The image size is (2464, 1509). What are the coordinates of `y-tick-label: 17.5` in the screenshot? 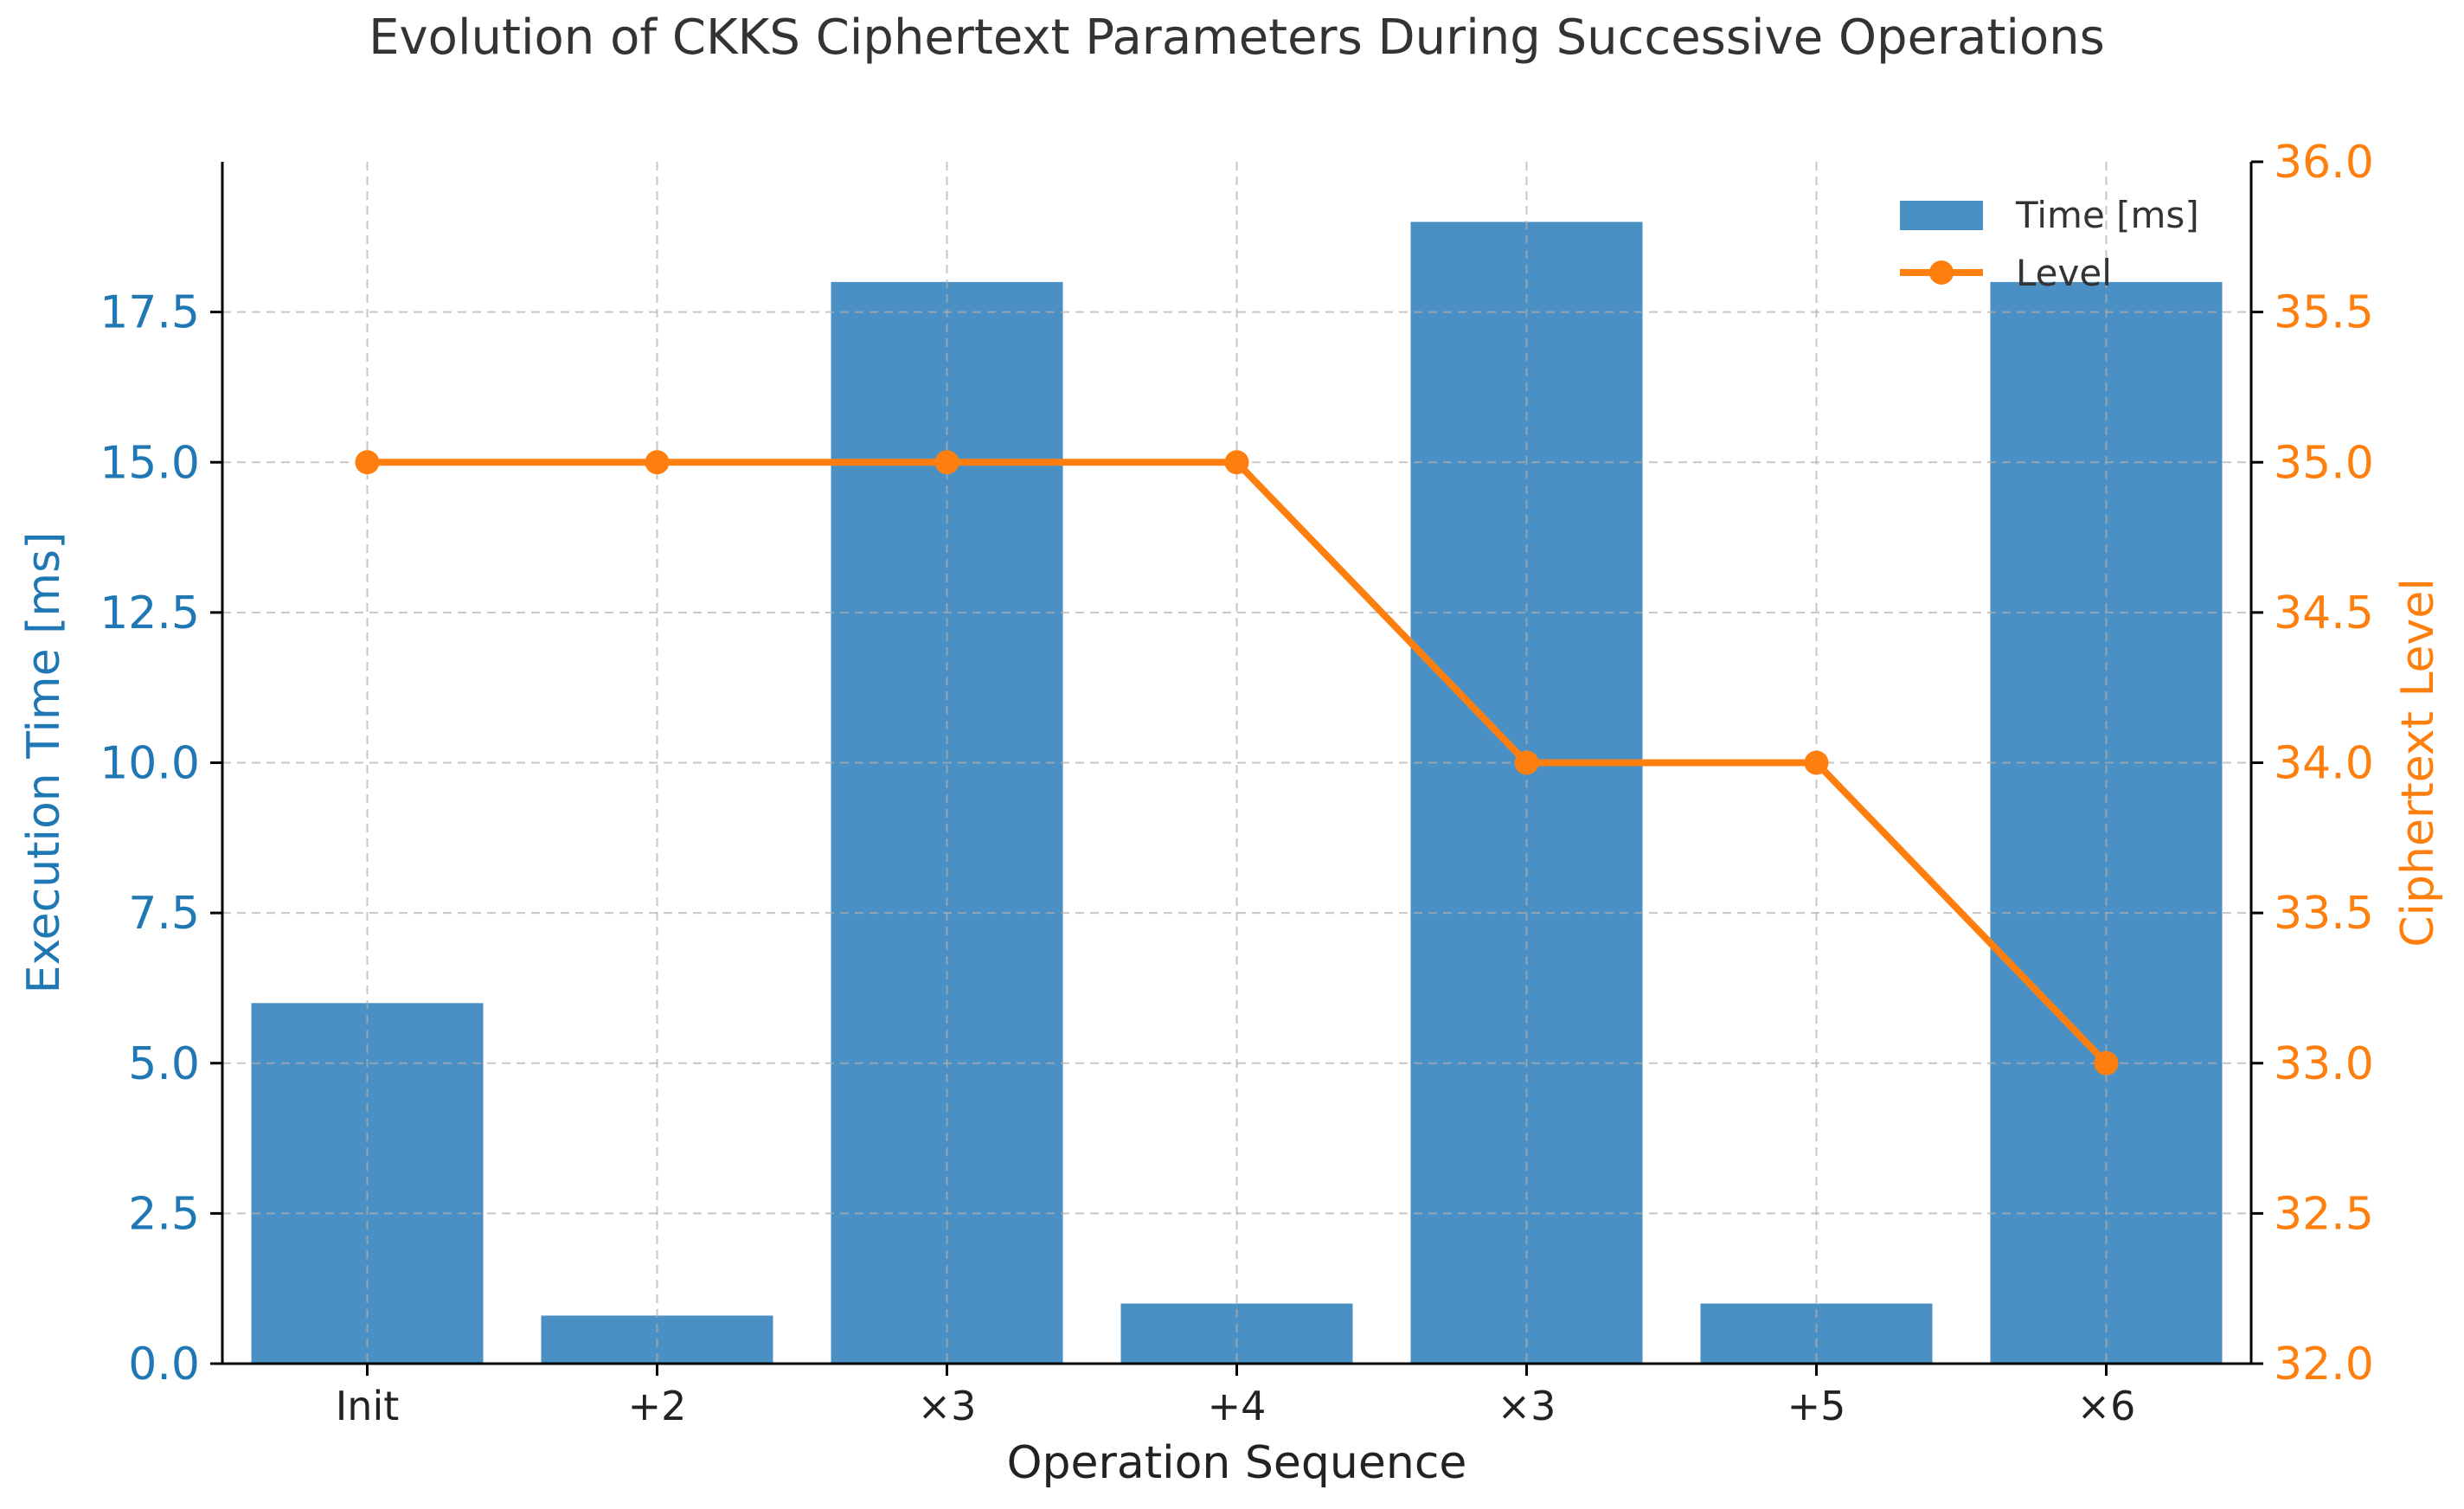 It's located at (149, 313).